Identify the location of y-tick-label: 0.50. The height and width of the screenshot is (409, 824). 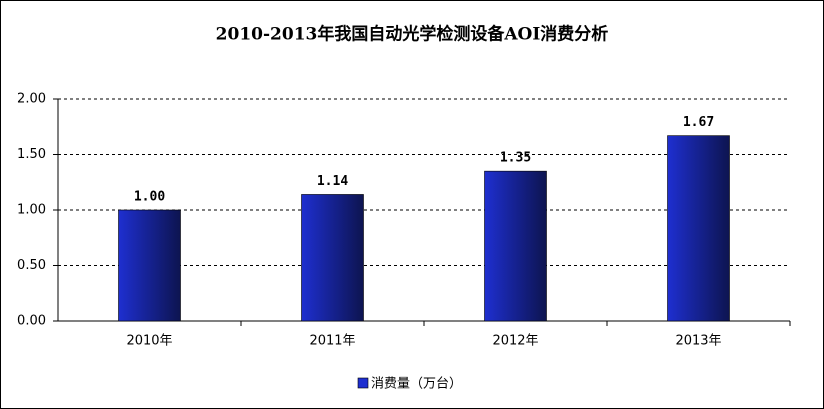
(31, 265).